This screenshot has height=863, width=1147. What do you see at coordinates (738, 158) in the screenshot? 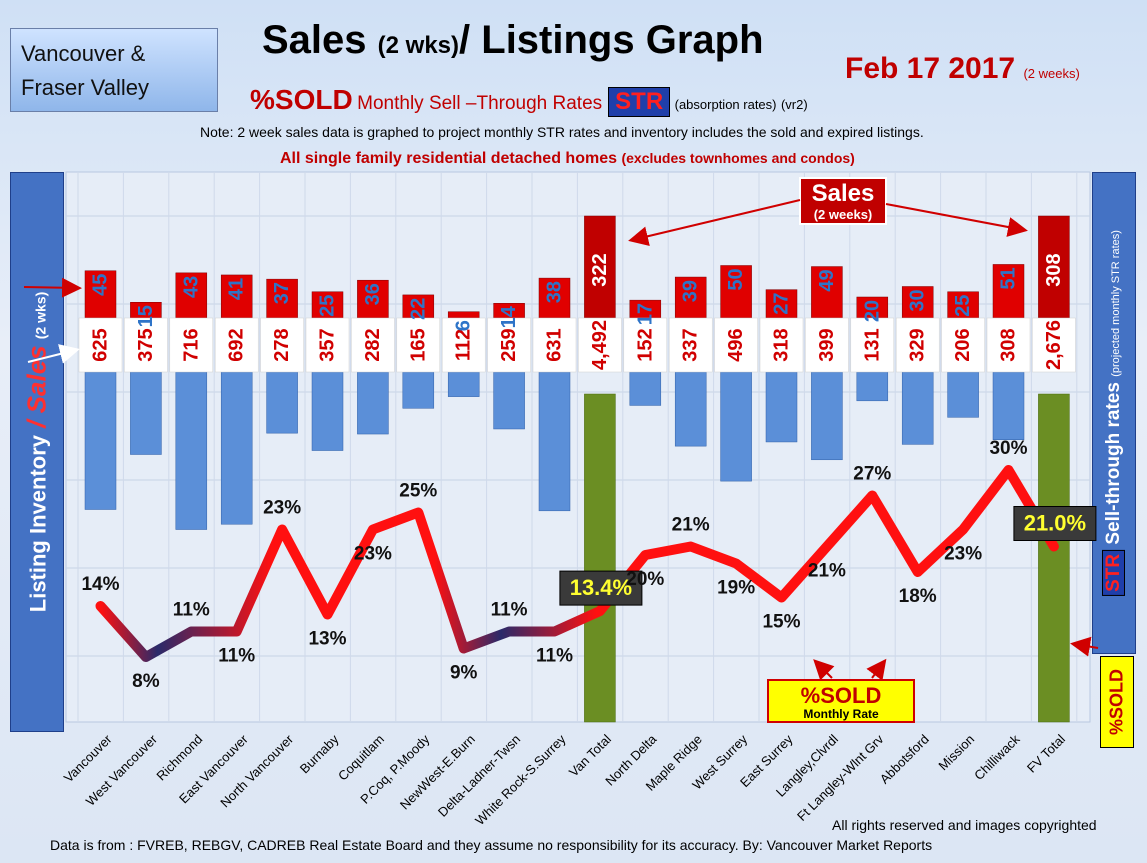
I see `note-detached-paren: (excludes townhomes and condos)` at bounding box center [738, 158].